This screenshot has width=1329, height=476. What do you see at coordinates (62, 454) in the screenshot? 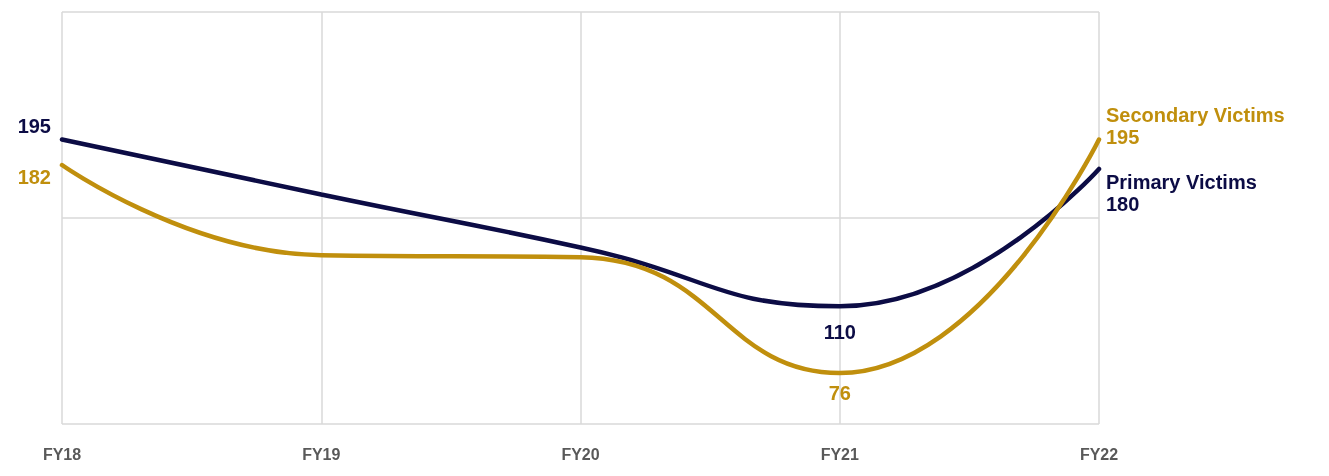
I see `x-tick-label: FY18` at bounding box center [62, 454].